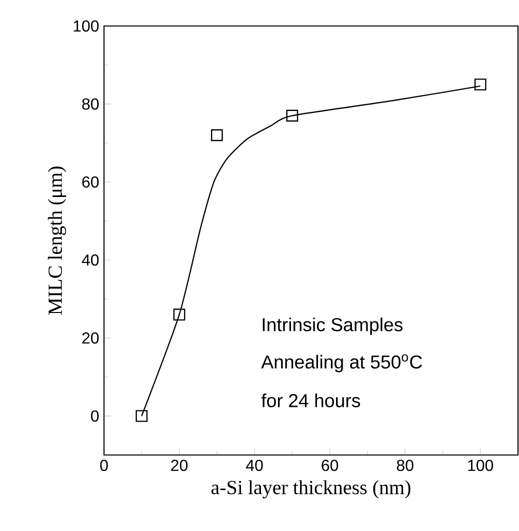  What do you see at coordinates (90, 260) in the screenshot?
I see `y-tick-label: 40` at bounding box center [90, 260].